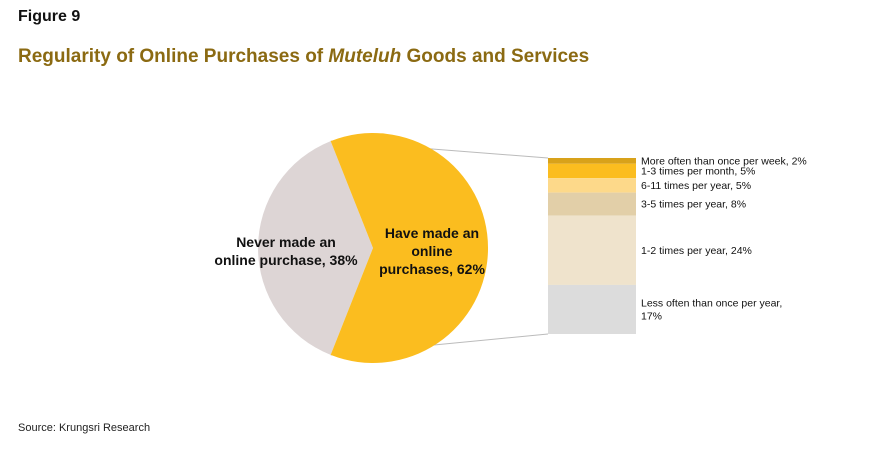 Image resolution: width=870 pixels, height=462 pixels. I want to click on figure-label: Figure 9, so click(49, 16).